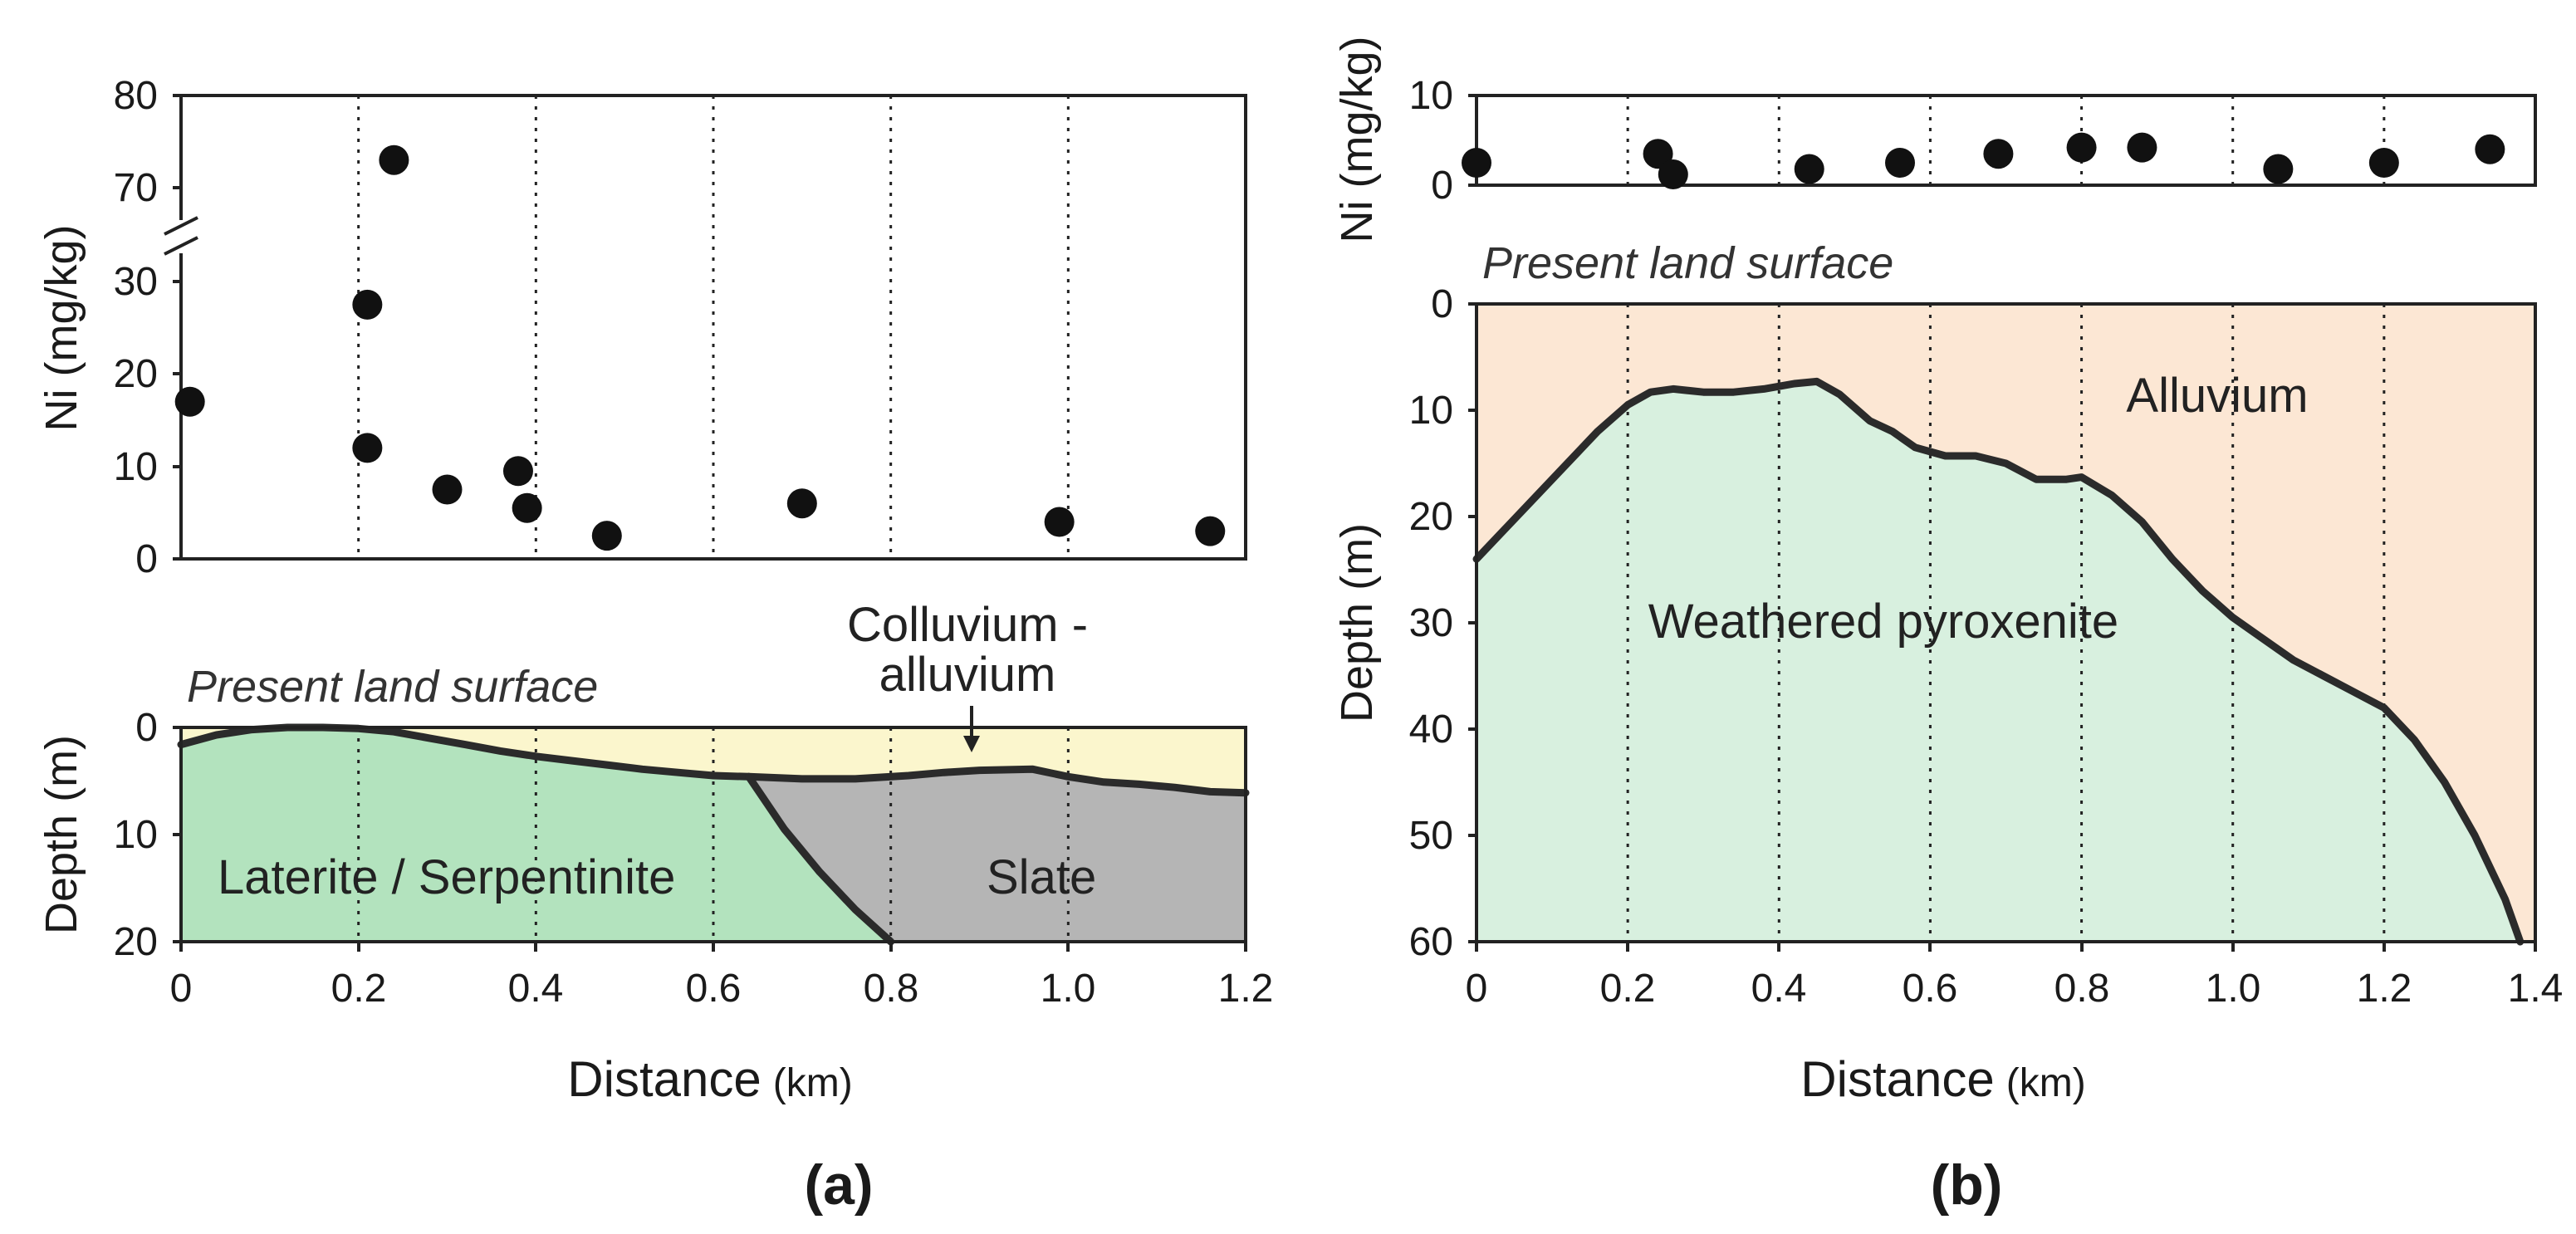 Image resolution: width=2576 pixels, height=1234 pixels. What do you see at coordinates (136, 374) in the screenshot?
I see `a-ni-ytick-20: 20` at bounding box center [136, 374].